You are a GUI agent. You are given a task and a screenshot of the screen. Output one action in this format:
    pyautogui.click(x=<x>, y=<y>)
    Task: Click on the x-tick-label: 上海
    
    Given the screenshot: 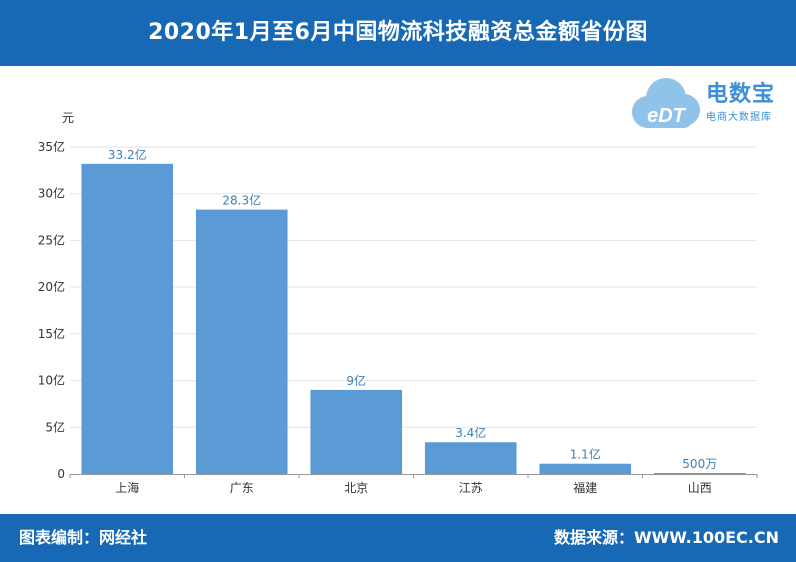 What is the action you would take?
    pyautogui.click(x=127, y=487)
    